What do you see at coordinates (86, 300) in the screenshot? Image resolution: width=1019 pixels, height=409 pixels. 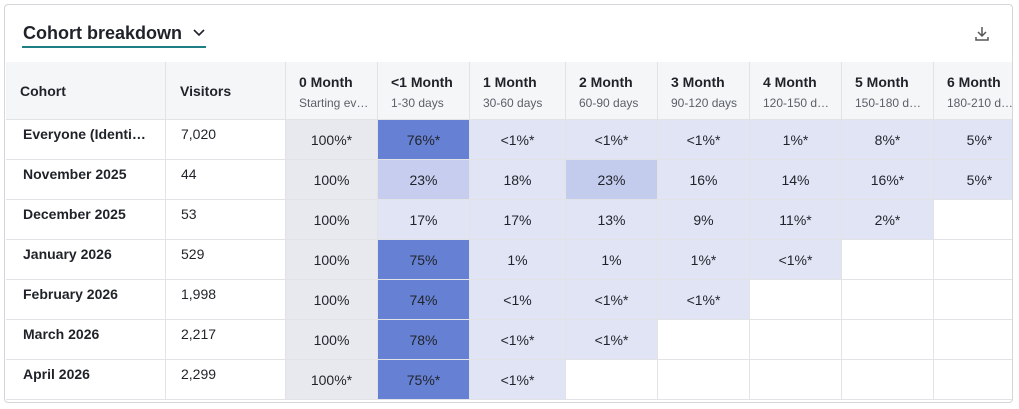 I see `cohort-name: February 2026` at bounding box center [86, 300].